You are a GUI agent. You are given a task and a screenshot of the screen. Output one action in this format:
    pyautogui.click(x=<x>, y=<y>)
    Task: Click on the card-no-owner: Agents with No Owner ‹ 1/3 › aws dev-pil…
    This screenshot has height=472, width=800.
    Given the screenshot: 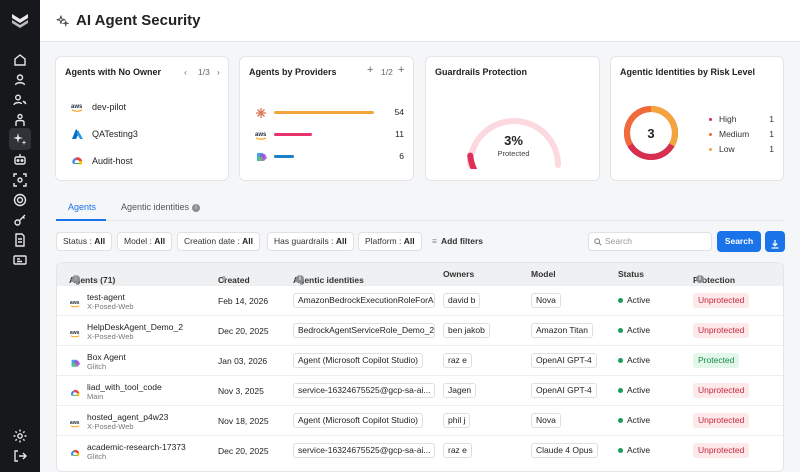 What is the action you would take?
    pyautogui.click(x=142, y=118)
    